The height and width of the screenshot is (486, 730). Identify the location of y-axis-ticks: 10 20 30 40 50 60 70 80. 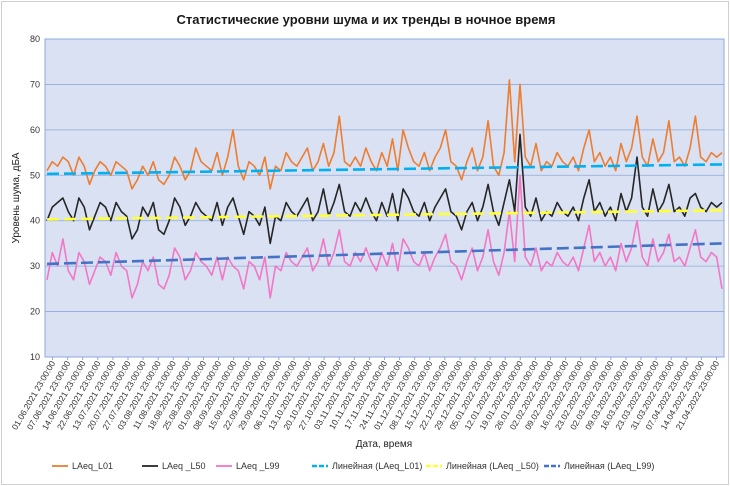
(35, 198).